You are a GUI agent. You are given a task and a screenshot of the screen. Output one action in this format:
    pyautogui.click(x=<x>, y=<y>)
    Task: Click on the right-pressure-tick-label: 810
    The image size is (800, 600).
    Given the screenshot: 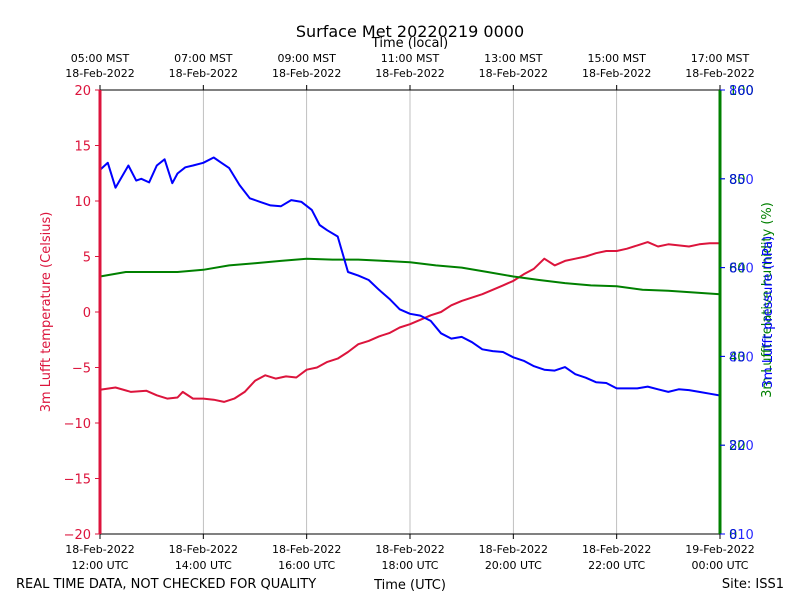 What is the action you would take?
    pyautogui.click(x=741, y=535)
    